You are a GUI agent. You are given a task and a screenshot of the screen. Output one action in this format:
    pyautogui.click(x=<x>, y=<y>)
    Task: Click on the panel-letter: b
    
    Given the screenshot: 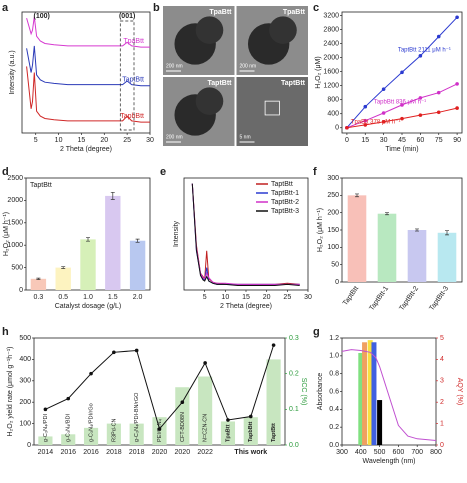 What is the action you would take?
    pyautogui.click(x=156, y=8)
    